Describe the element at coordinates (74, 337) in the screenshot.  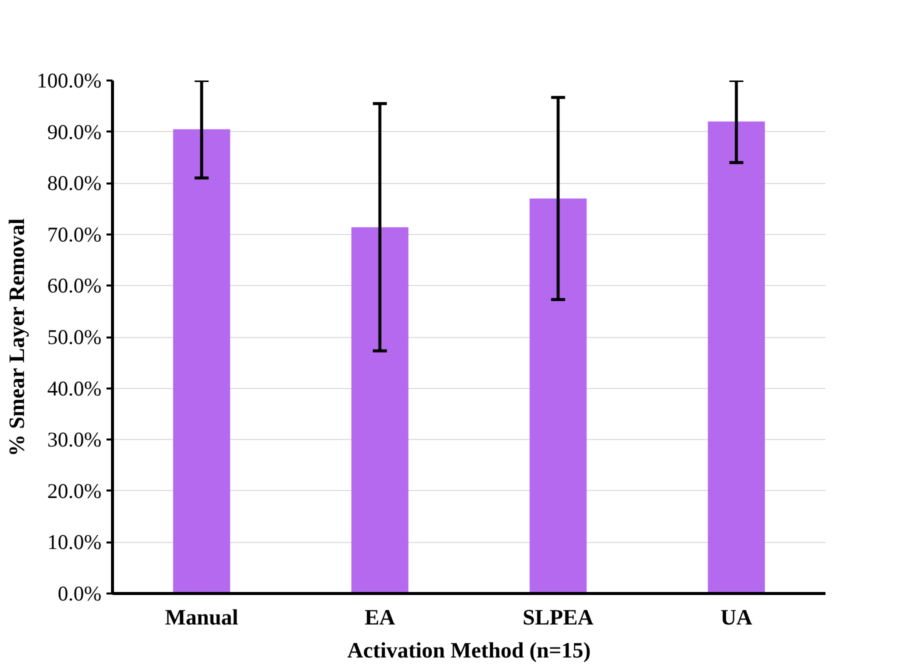
I see `y-tick-label: 50.0%` at that location.